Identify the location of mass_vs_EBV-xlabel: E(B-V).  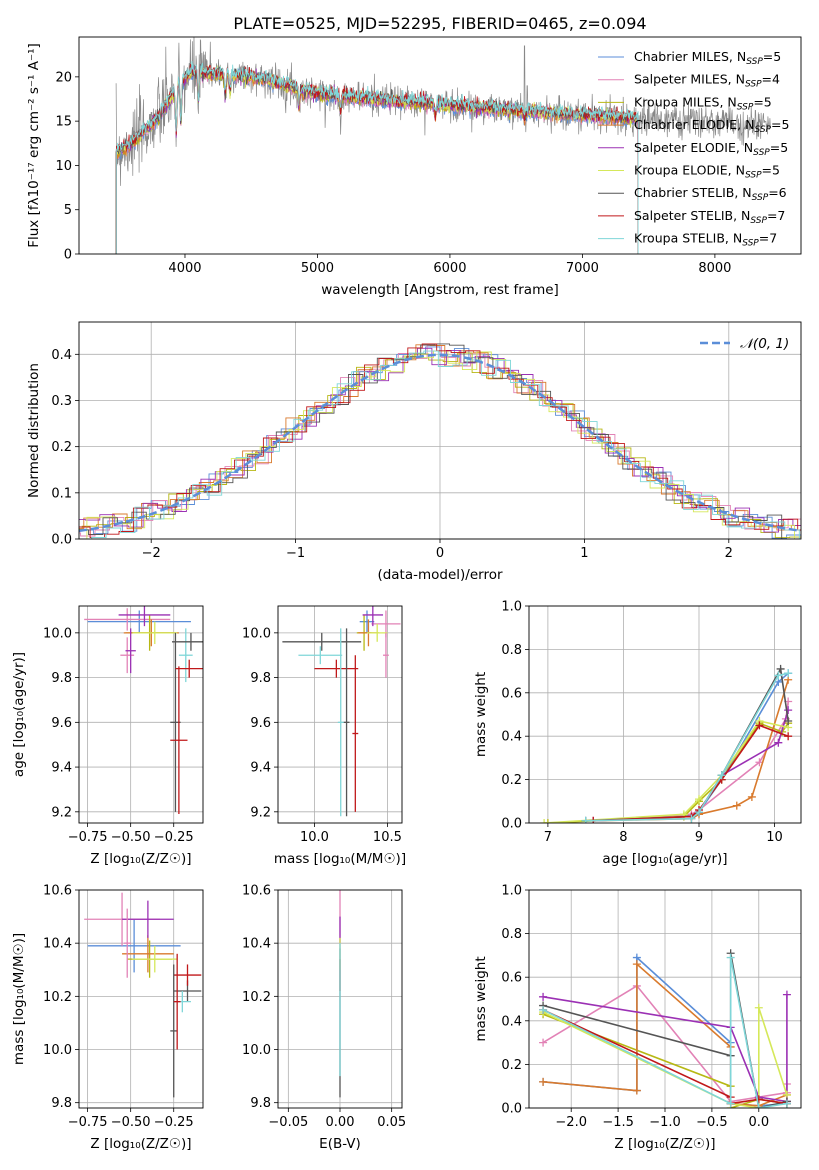
(340, 1144).